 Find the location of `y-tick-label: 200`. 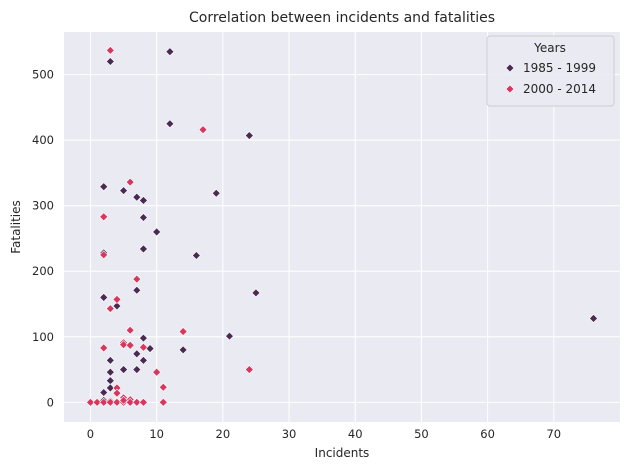

y-tick-label: 200 is located at coordinates (43, 271).